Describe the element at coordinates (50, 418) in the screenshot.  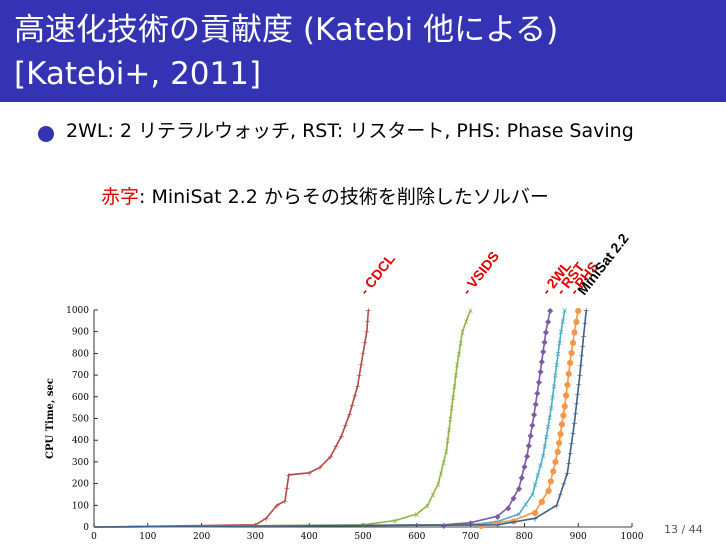
I see `y-axis-label: CPU Time, sec` at that location.